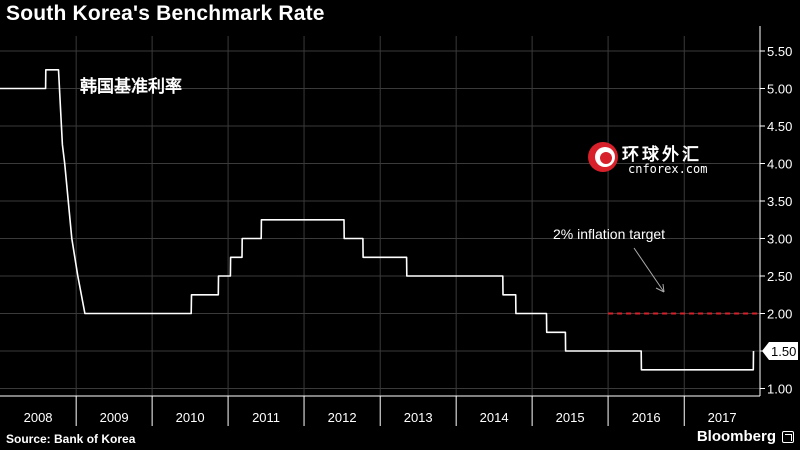 This screenshot has width=800, height=450. Describe the element at coordinates (662, 155) in the screenshot. I see `watermark-cn-text: 环球外汇` at that location.